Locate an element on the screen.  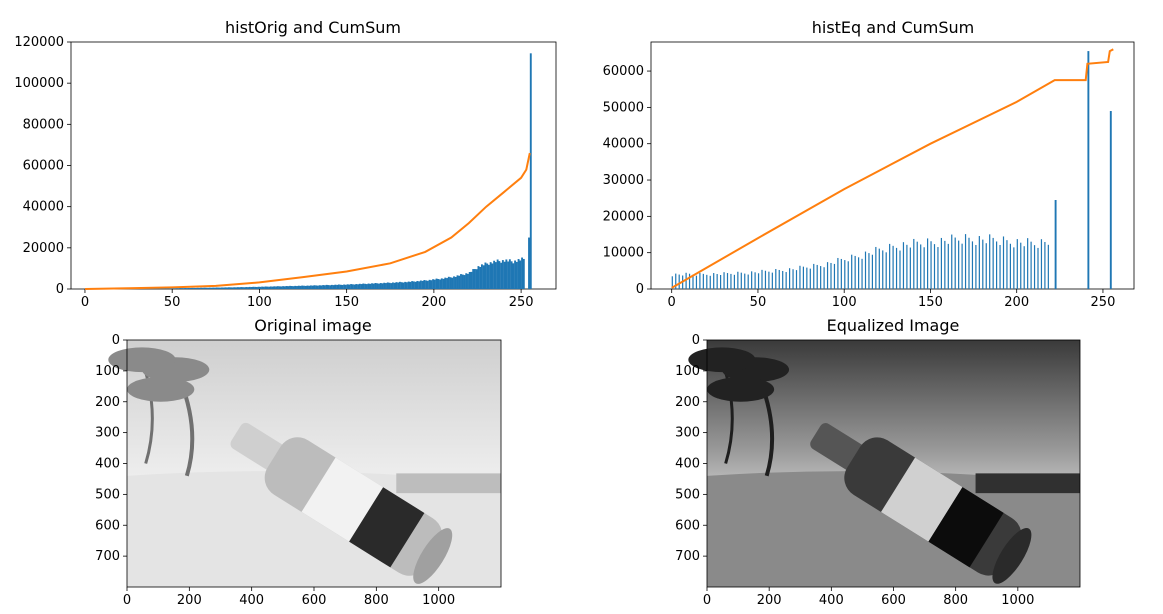
y-tick-label: 120000 is located at coordinates (39, 42).